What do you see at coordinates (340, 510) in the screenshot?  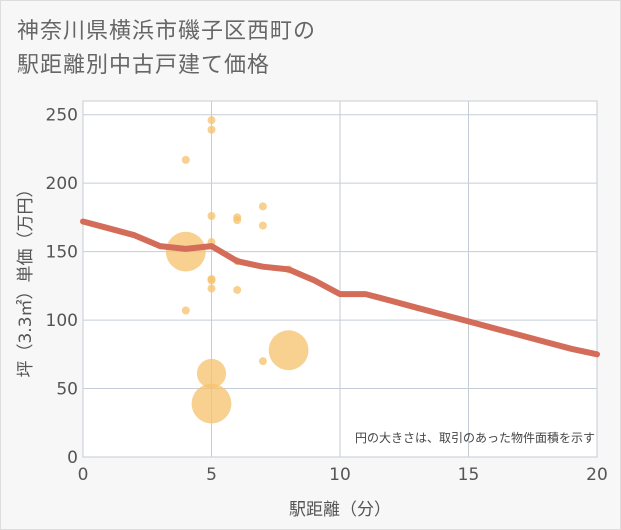 I see `x-axis-title: 駅距離（分）` at bounding box center [340, 510].